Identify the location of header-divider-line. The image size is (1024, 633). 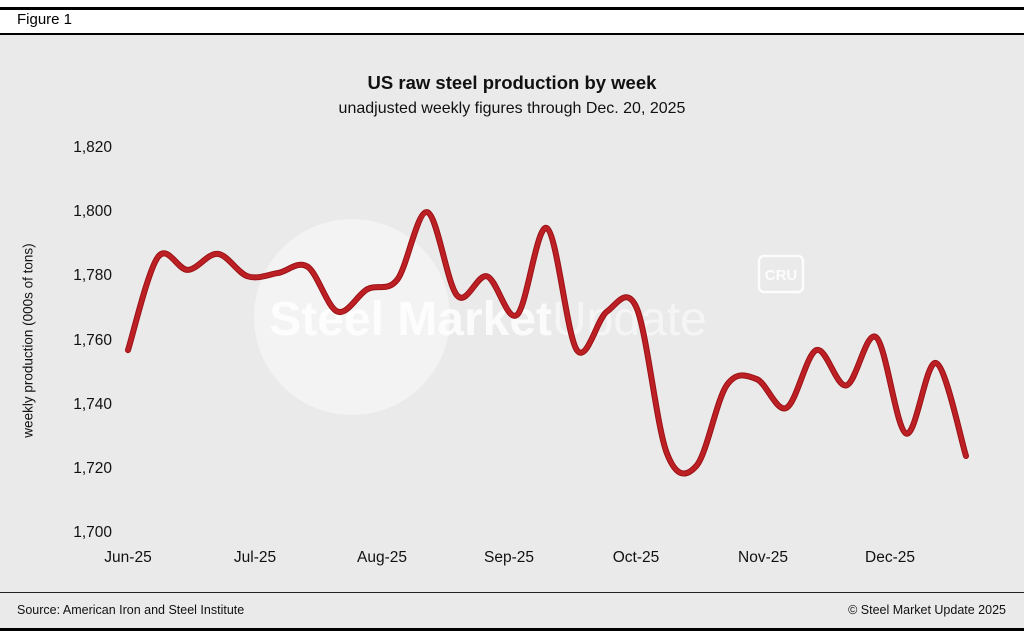
(512, 34).